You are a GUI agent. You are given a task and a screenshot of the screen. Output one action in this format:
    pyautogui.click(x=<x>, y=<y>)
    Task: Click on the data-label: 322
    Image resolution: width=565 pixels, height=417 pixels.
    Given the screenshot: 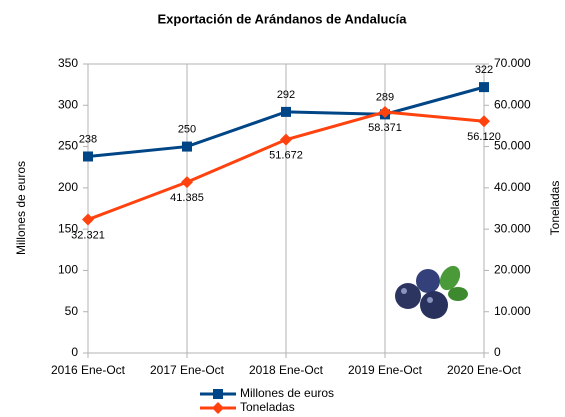 What is the action you would take?
    pyautogui.click(x=484, y=70)
    